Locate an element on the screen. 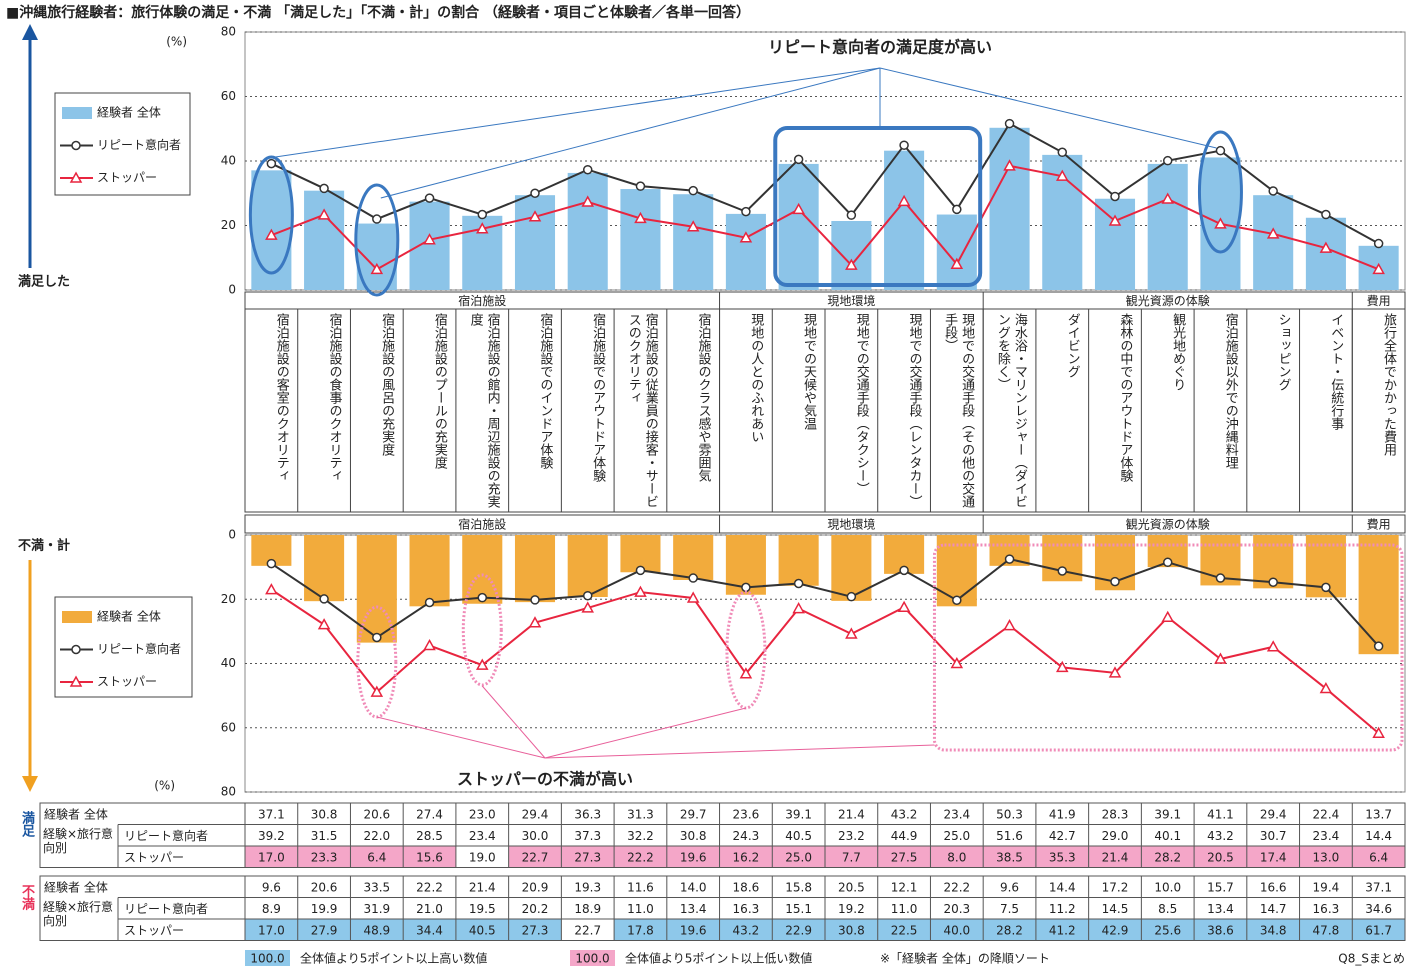 Image resolution: width=1414 pixels, height=968 pixels. y-axis-label: 不満・計 is located at coordinates (44, 546).